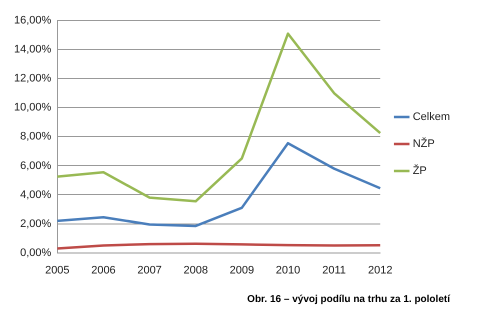 This screenshot has height=322, width=478. I want to click on x-tick-label: 2009, so click(242, 270).